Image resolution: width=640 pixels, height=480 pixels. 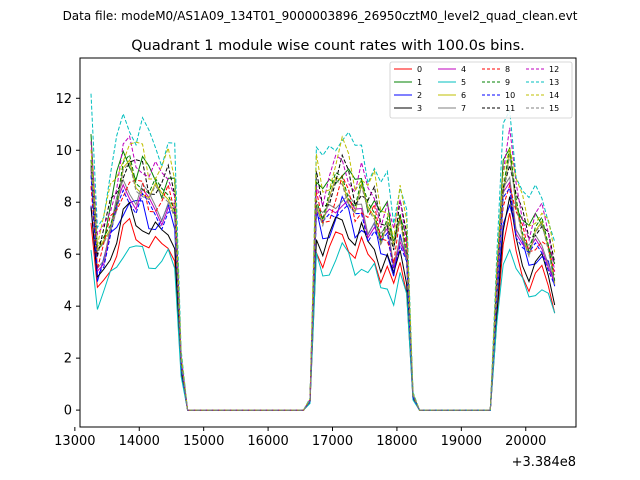 What do you see at coordinates (481, 90) in the screenshot?
I see `legend-box` at bounding box center [481, 90].